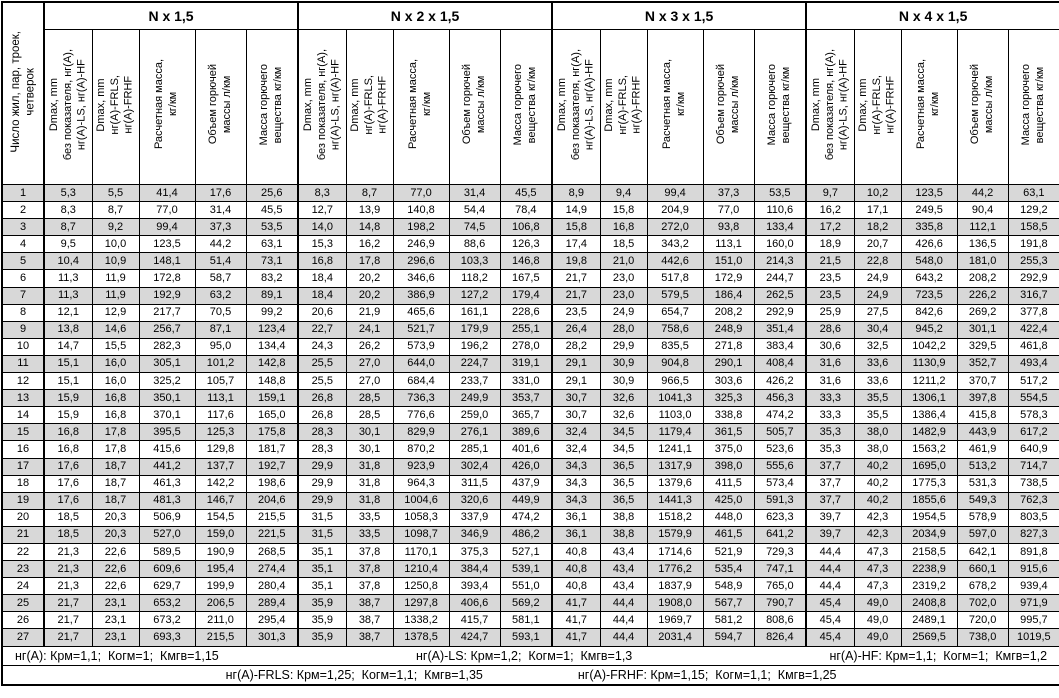 This screenshot has height=698, width=1059. I want to click on data-cell: 617,2, so click(1033, 432).